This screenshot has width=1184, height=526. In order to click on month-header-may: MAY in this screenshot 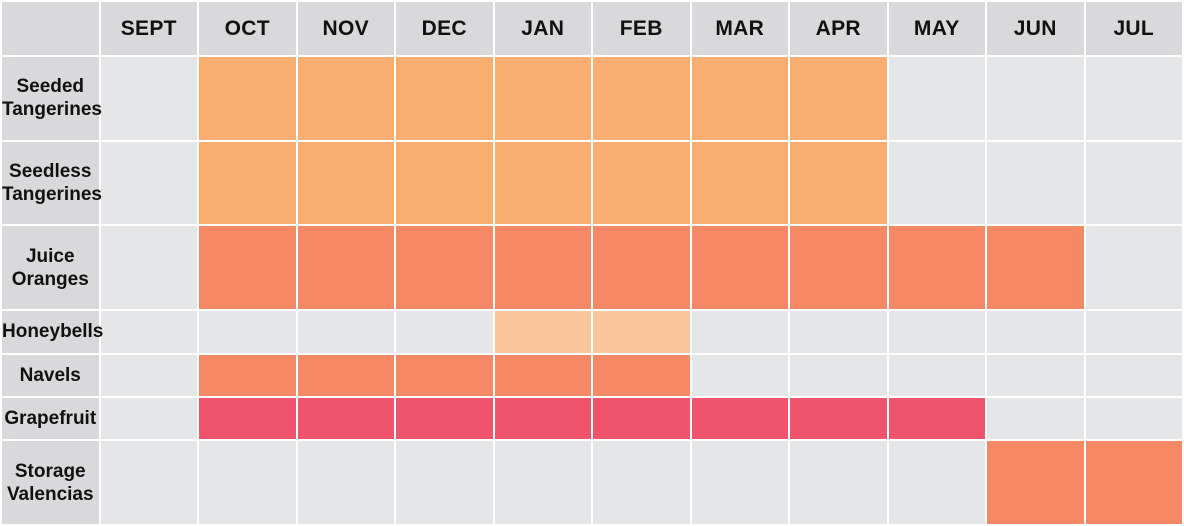, I will do `click(936, 28)`.